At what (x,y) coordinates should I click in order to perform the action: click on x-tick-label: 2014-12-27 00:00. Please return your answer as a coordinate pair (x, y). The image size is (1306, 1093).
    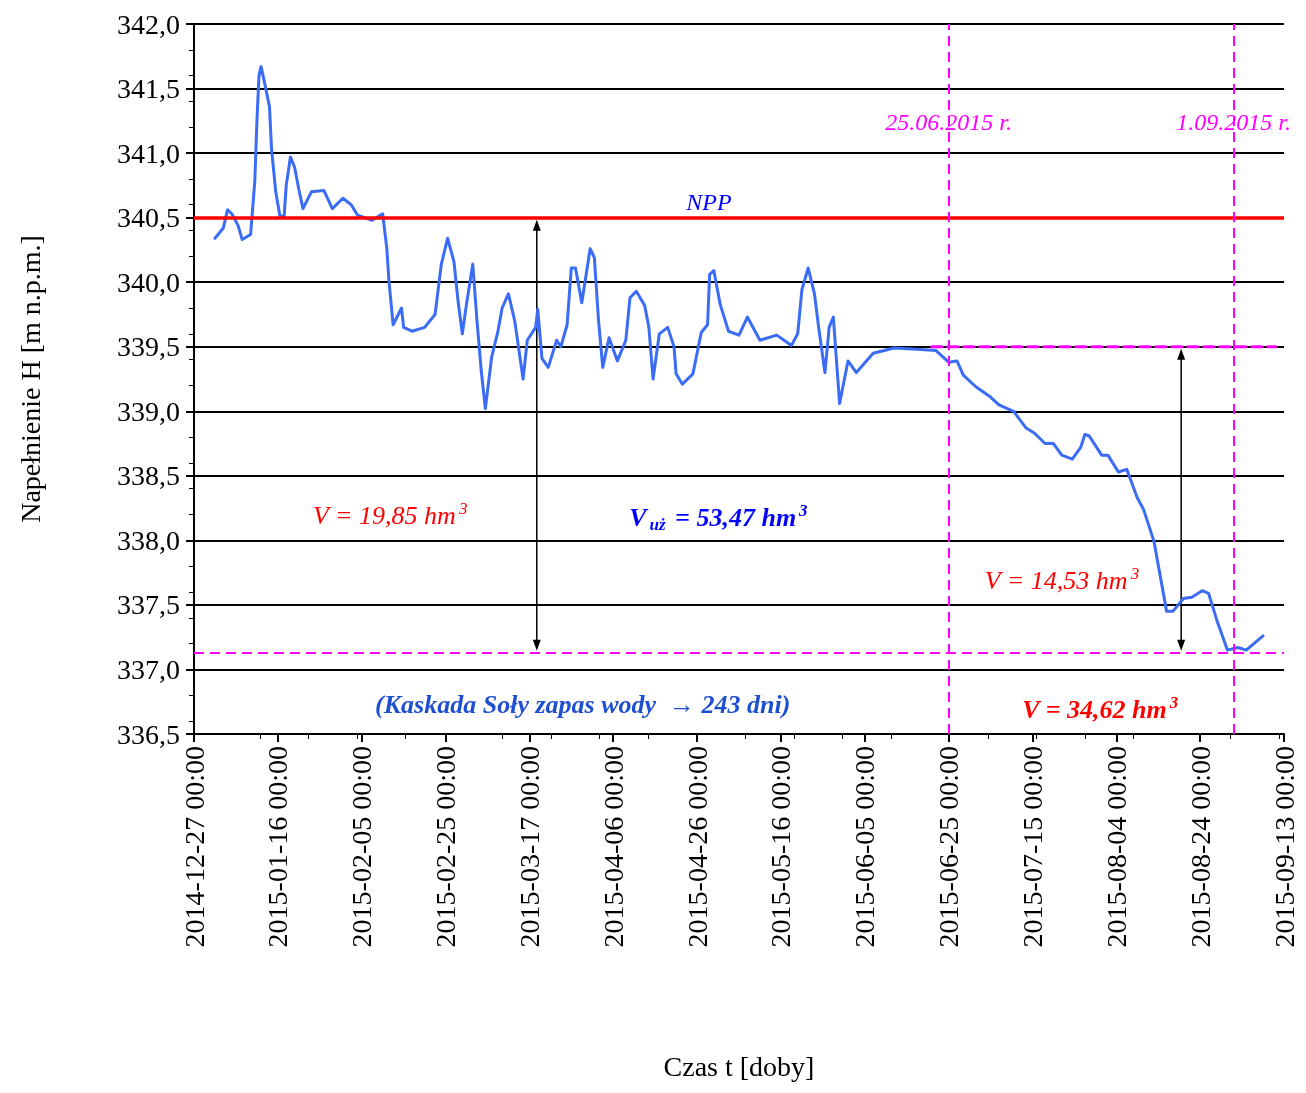
    Looking at the image, I should click on (194, 847).